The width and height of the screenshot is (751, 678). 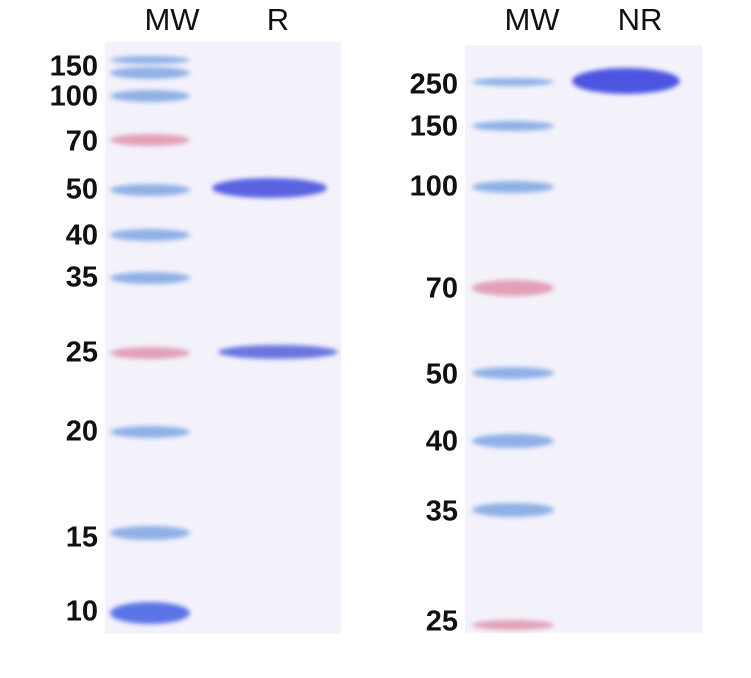 What do you see at coordinates (626, 81) in the screenshot?
I see `sample-band-250kda` at bounding box center [626, 81].